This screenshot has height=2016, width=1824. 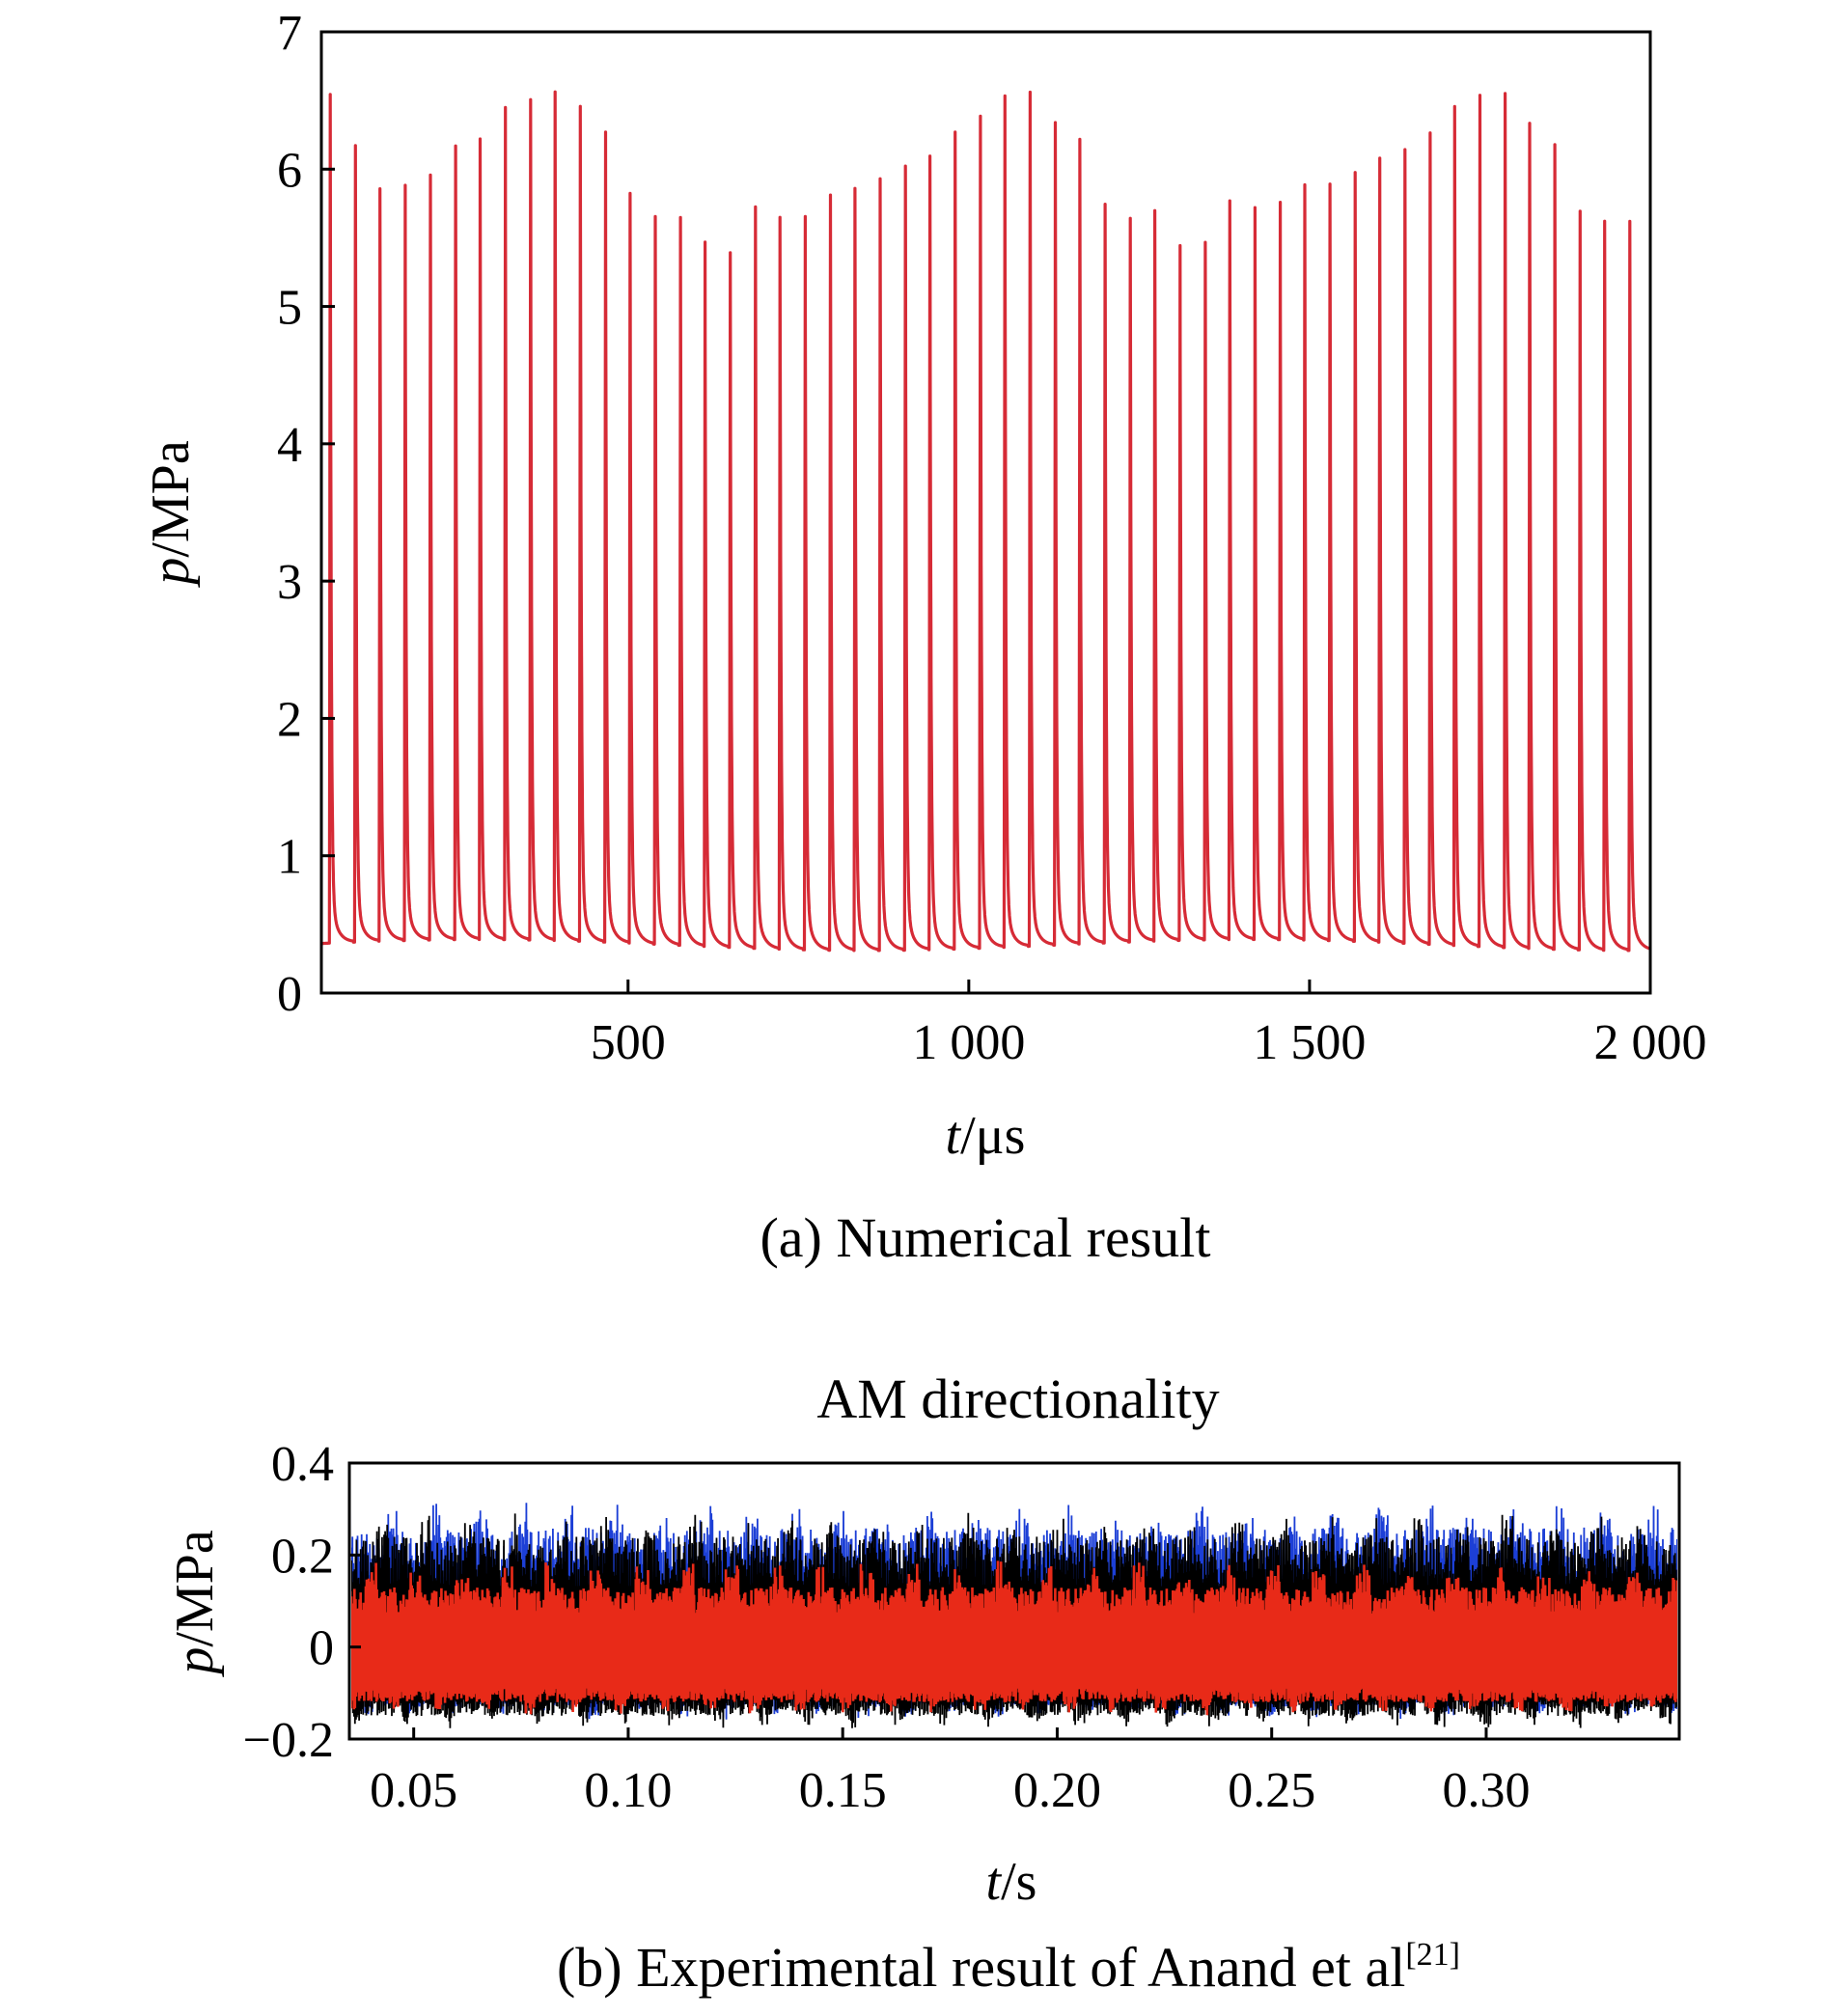 What do you see at coordinates (289, 33) in the screenshot?
I see `chart-a-y-tick-label: 7` at bounding box center [289, 33].